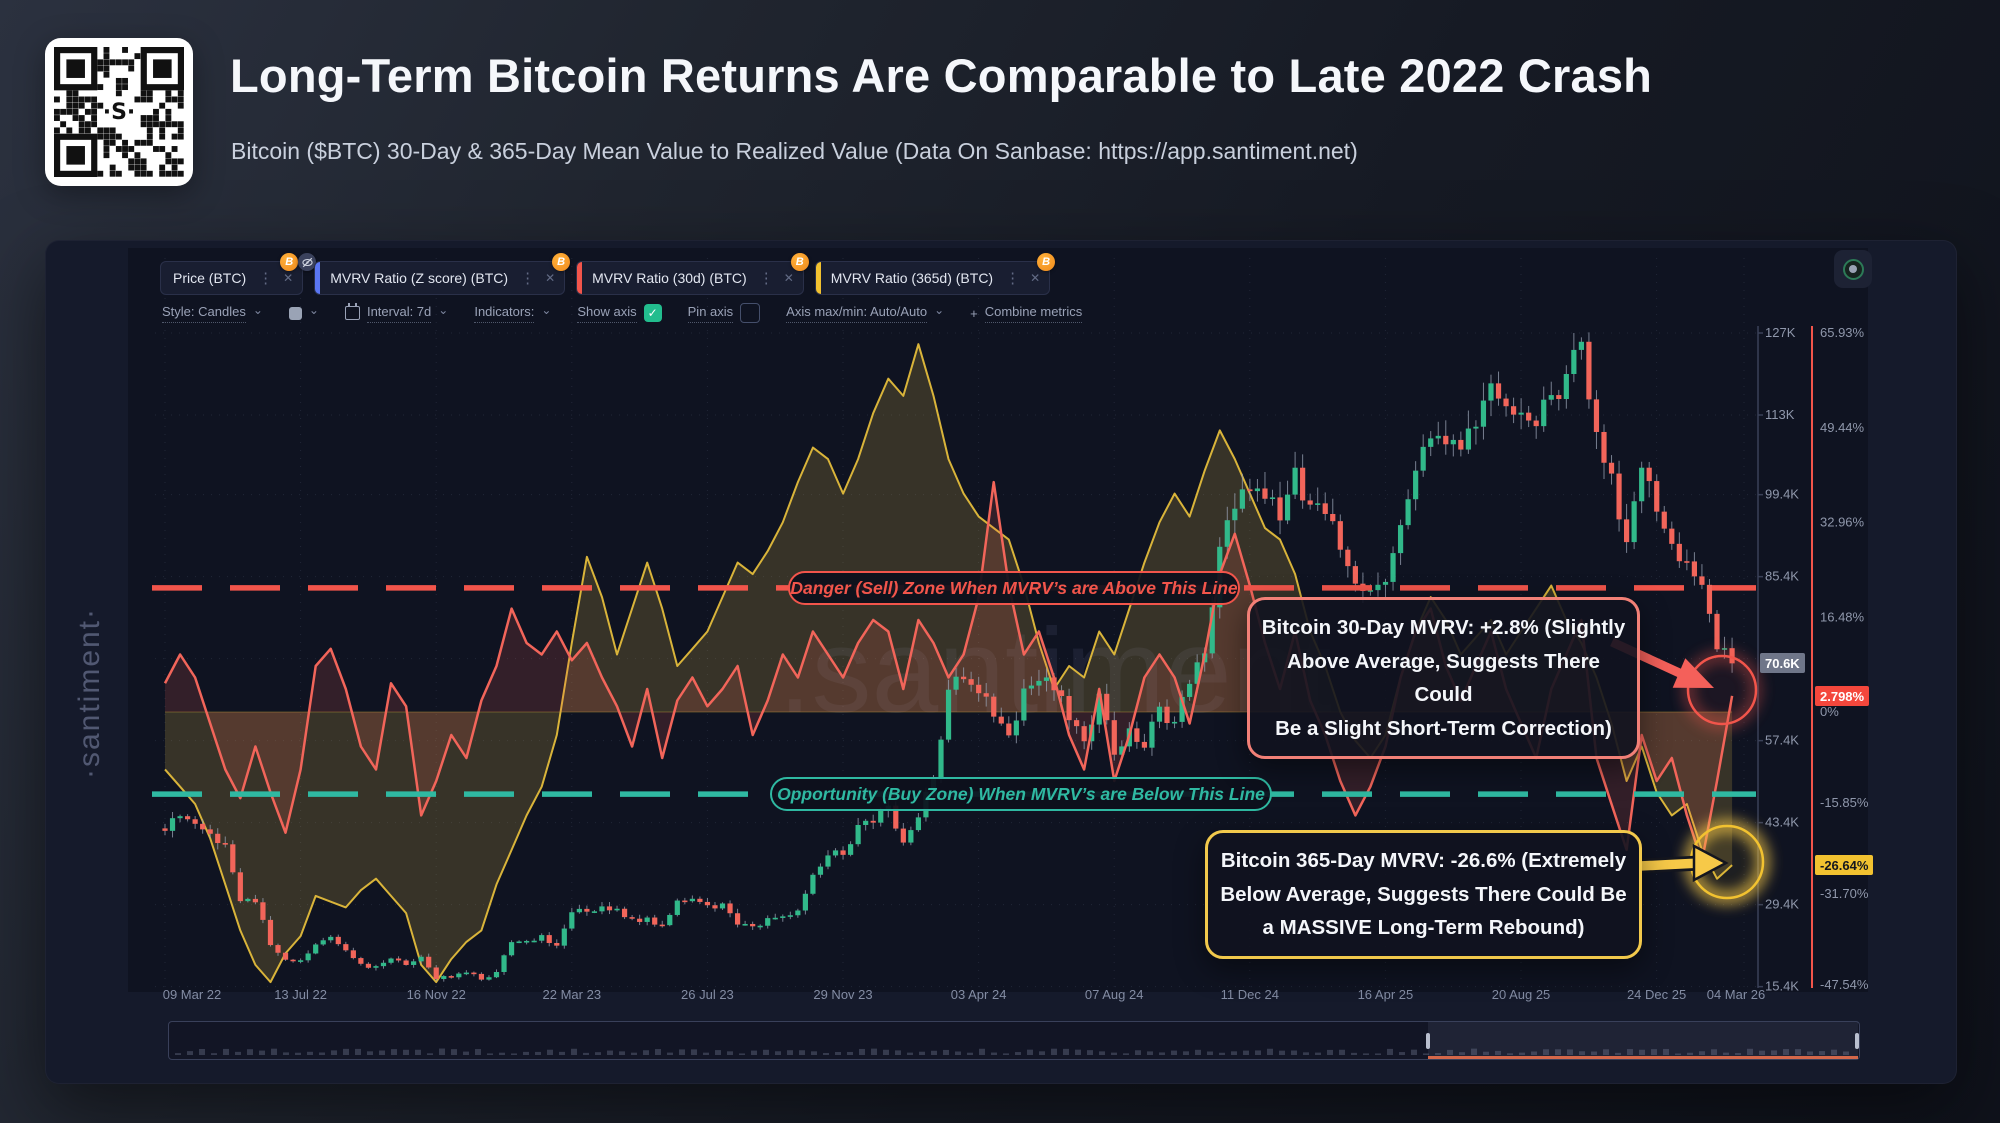 This screenshot has width=2000, height=1123. Describe the element at coordinates (1012, 1051) in the screenshot. I see `navigator-sparkline` at that location.